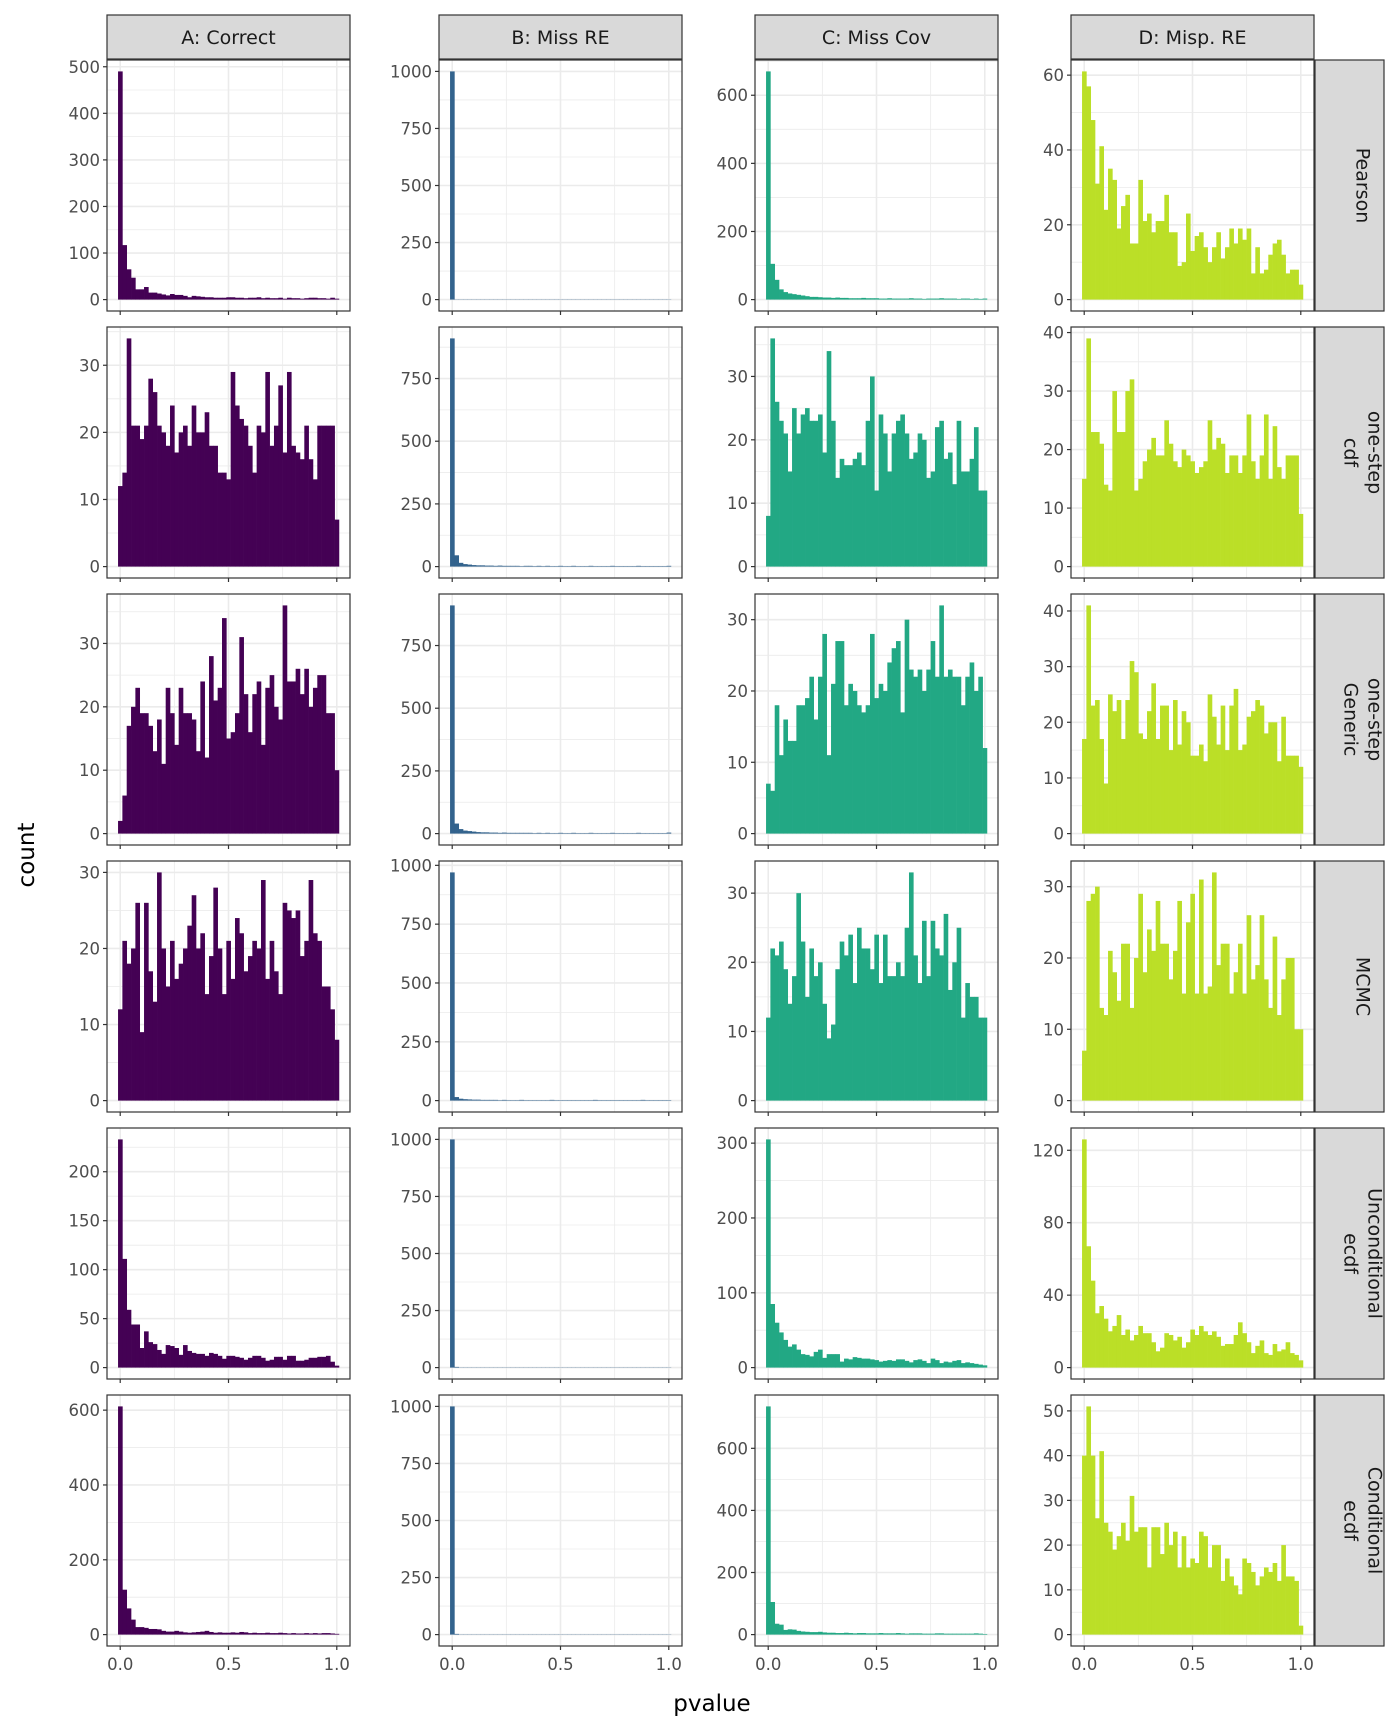 This screenshot has width=1400, height=1728. I want to click on row-strip-background, so click(1349, 986).